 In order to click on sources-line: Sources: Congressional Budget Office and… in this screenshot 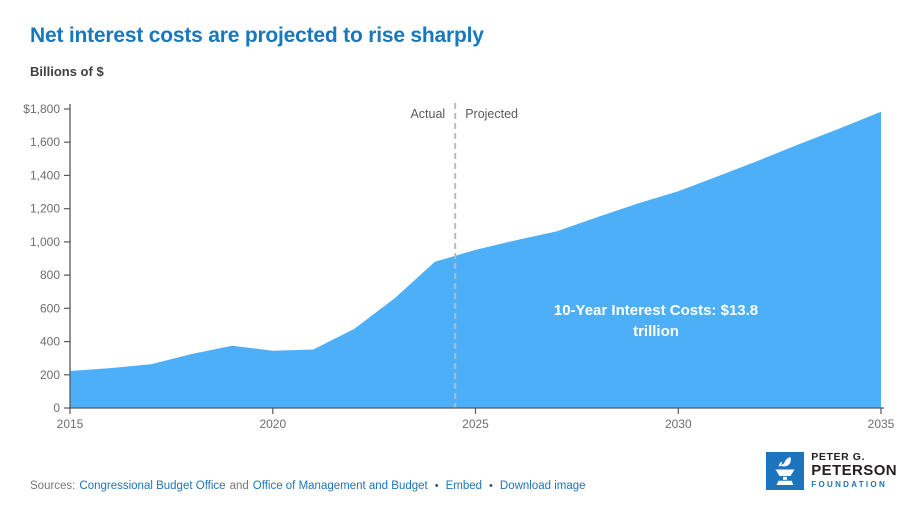, I will do `click(308, 486)`.